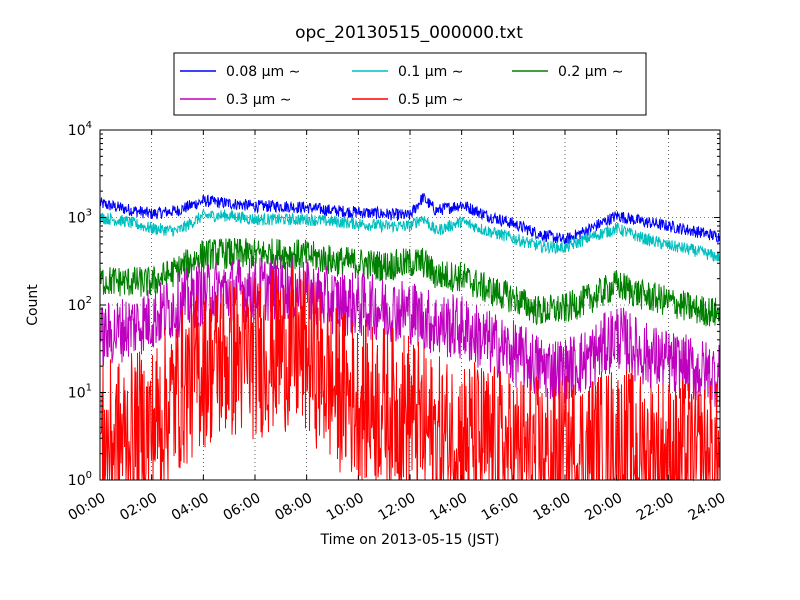 Image resolution: width=800 pixels, height=600 pixels. I want to click on x-tick-label: 20:00, so click(603, 507).